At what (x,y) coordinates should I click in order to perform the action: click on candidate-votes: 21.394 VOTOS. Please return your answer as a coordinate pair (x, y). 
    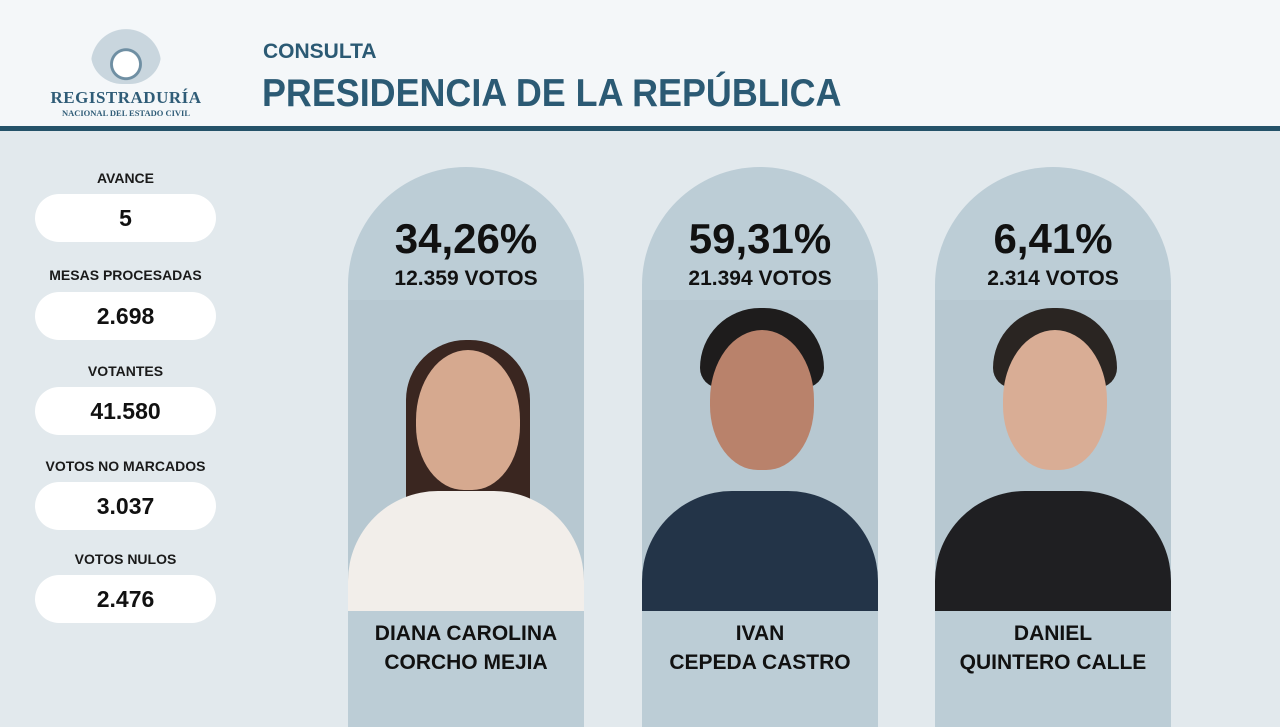
    Looking at the image, I should click on (760, 278).